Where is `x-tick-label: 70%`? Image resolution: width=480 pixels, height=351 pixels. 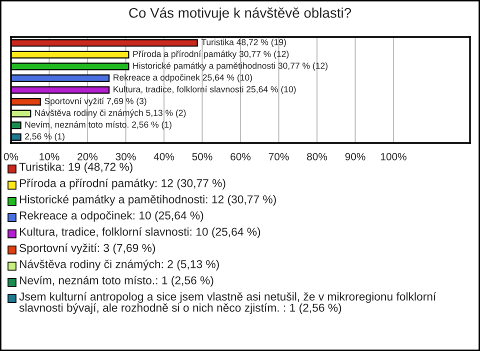
x-tick-label: 70% is located at coordinates (278, 156).